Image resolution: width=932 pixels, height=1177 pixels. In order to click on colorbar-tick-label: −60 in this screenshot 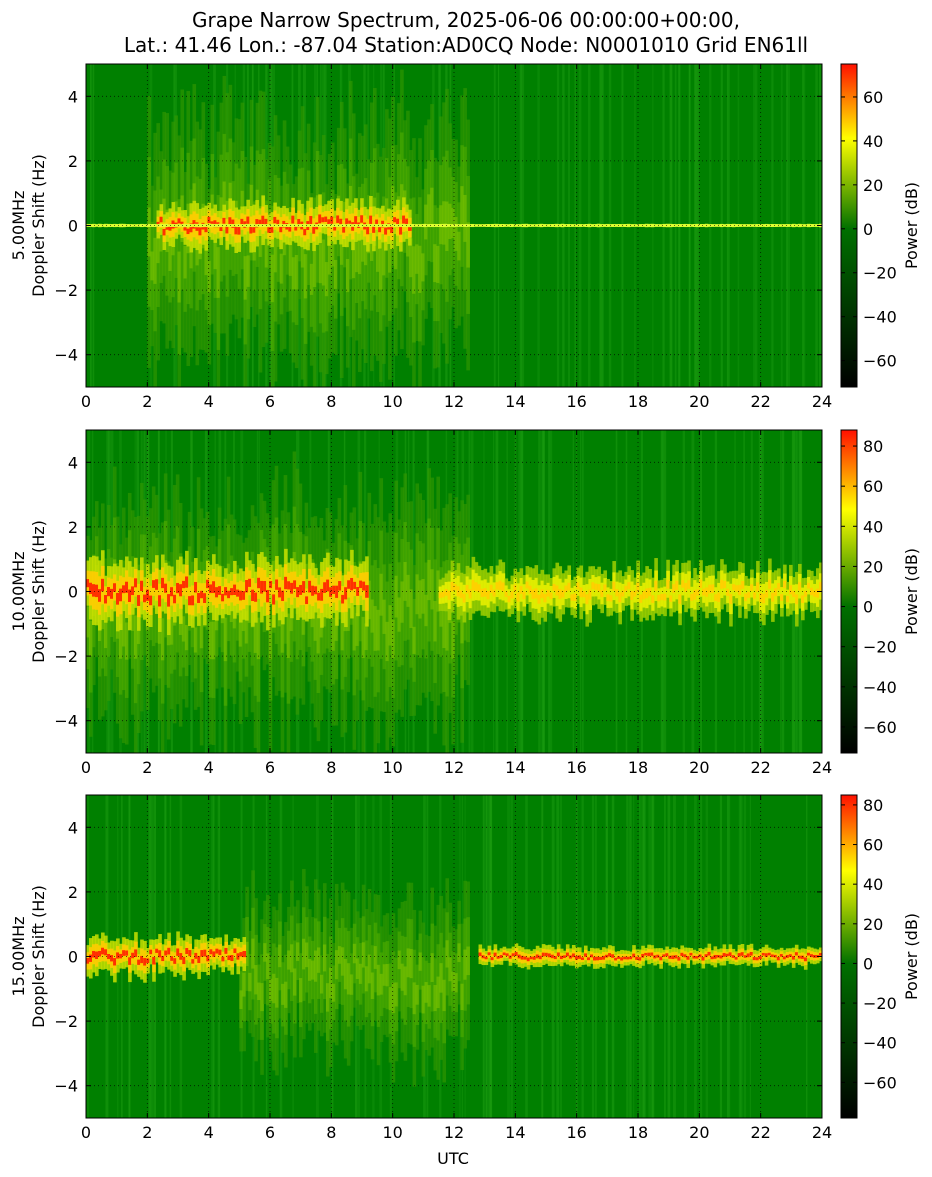, I will do `click(880, 1082)`.